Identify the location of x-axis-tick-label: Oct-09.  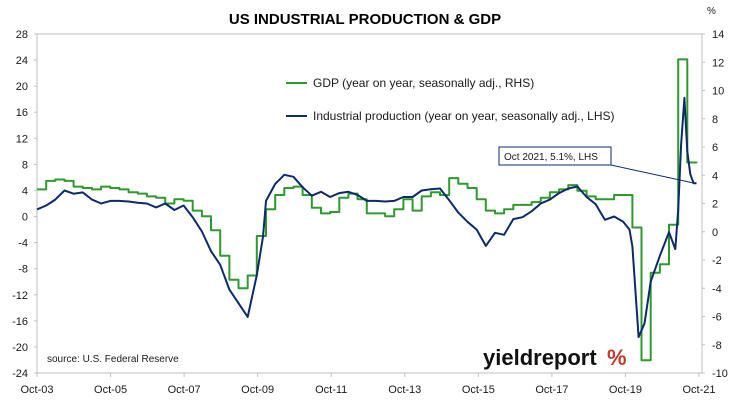
(257, 390).